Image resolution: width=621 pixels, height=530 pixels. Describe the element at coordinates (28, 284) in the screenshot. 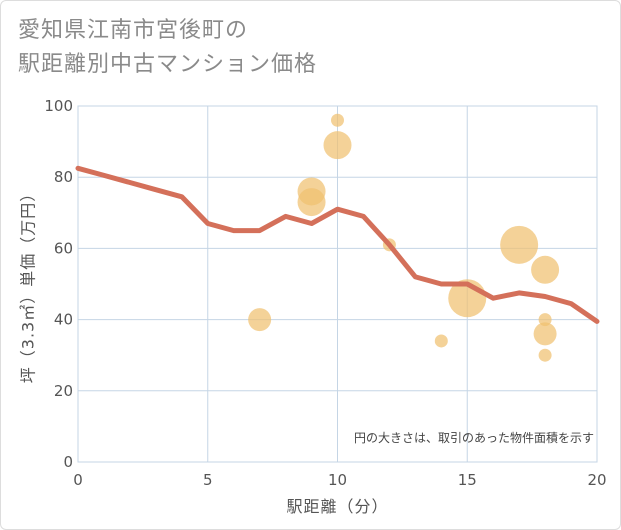

I see `y-axis-label: 坪（3.3㎡）単価（万円）` at that location.